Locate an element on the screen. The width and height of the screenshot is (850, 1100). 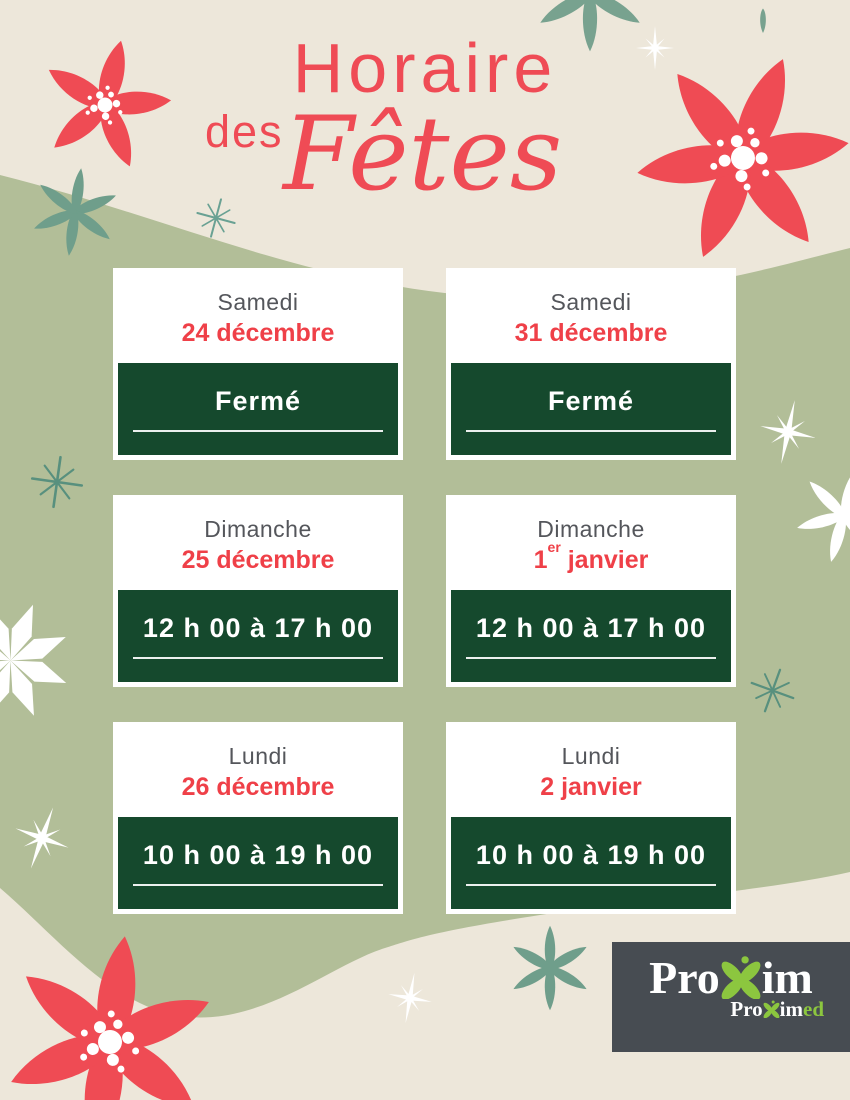
proxim-logo: Pro im Pro imed is located at coordinates (731, 997).